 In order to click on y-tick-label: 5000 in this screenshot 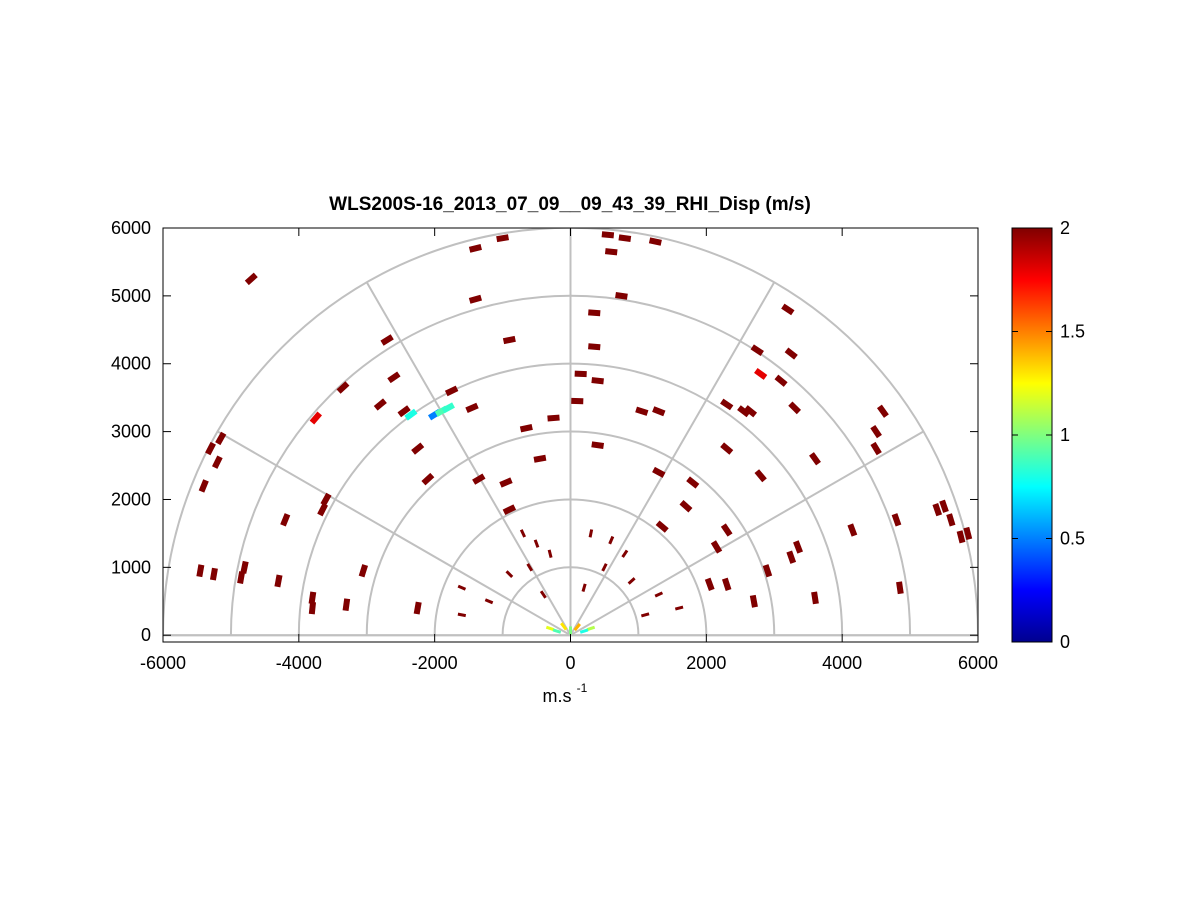, I will do `click(131, 296)`.